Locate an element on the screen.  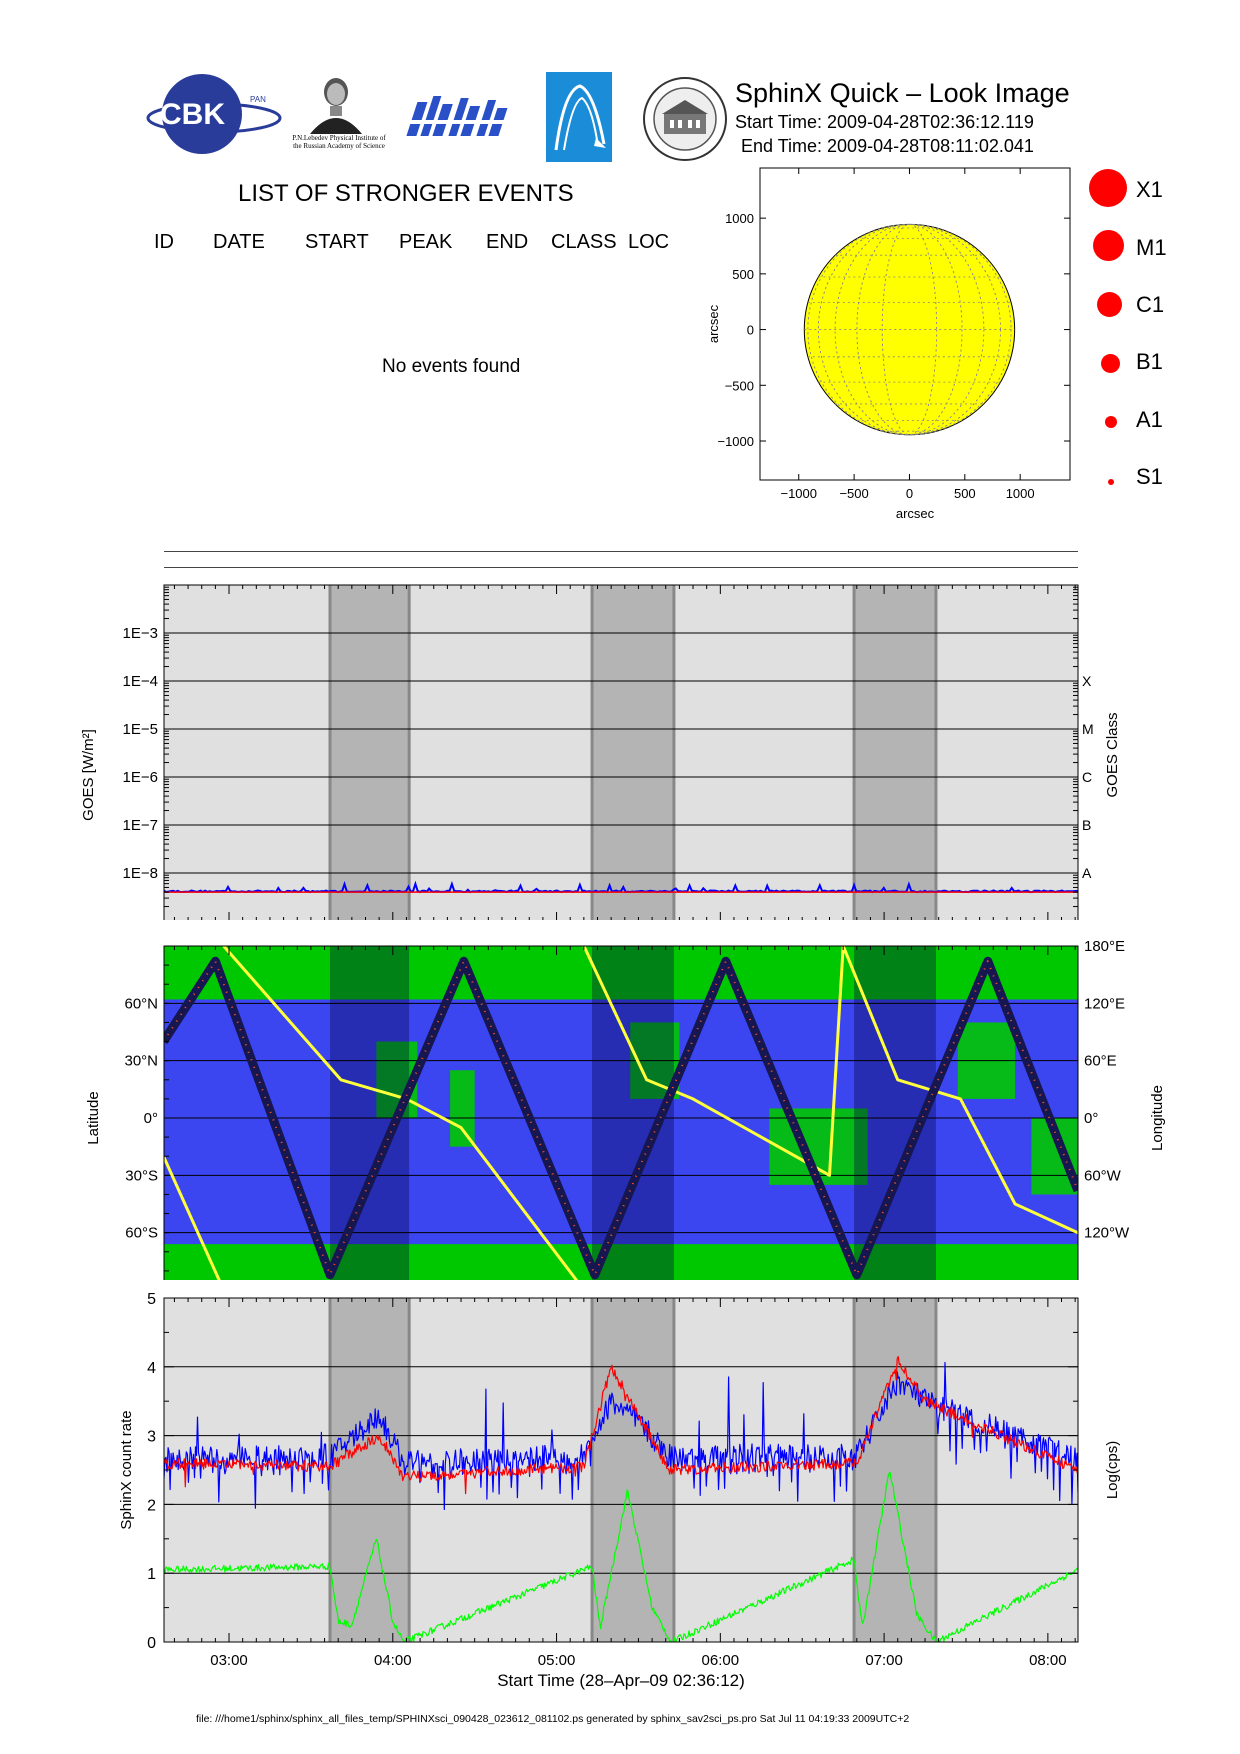
column-header-date: DATE is located at coordinates (239, 242).